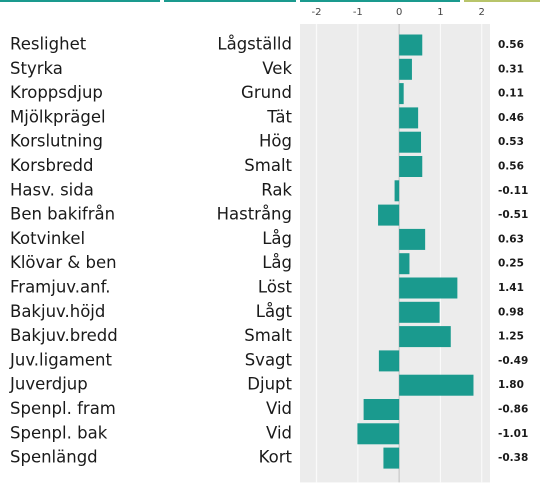 This screenshot has width=540, height=492. I want to click on value-label: 1.25, so click(511, 337).